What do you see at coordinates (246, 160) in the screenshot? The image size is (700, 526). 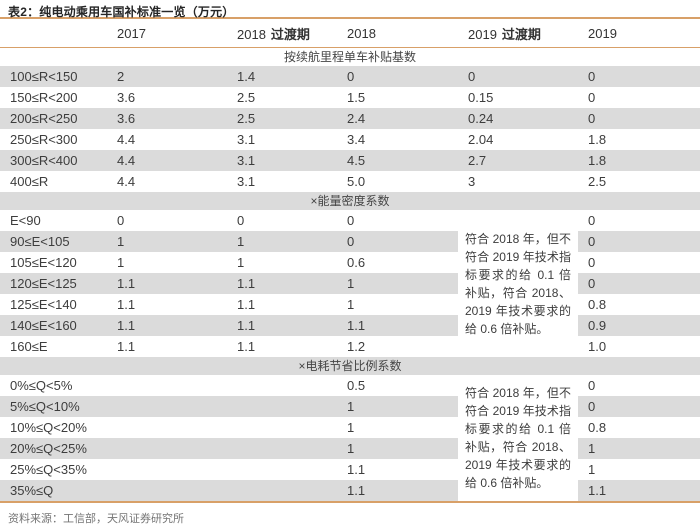 I see `cell-2018-transition: 3.1` at bounding box center [246, 160].